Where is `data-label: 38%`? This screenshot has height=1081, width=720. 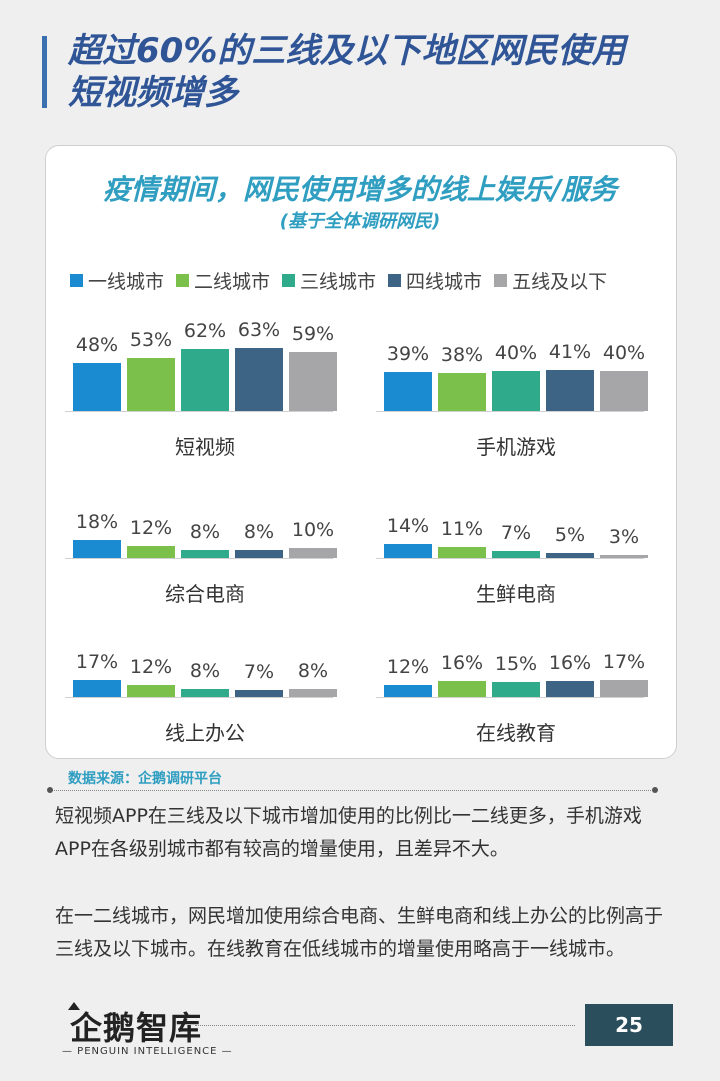 data-label: 38% is located at coordinates (462, 355).